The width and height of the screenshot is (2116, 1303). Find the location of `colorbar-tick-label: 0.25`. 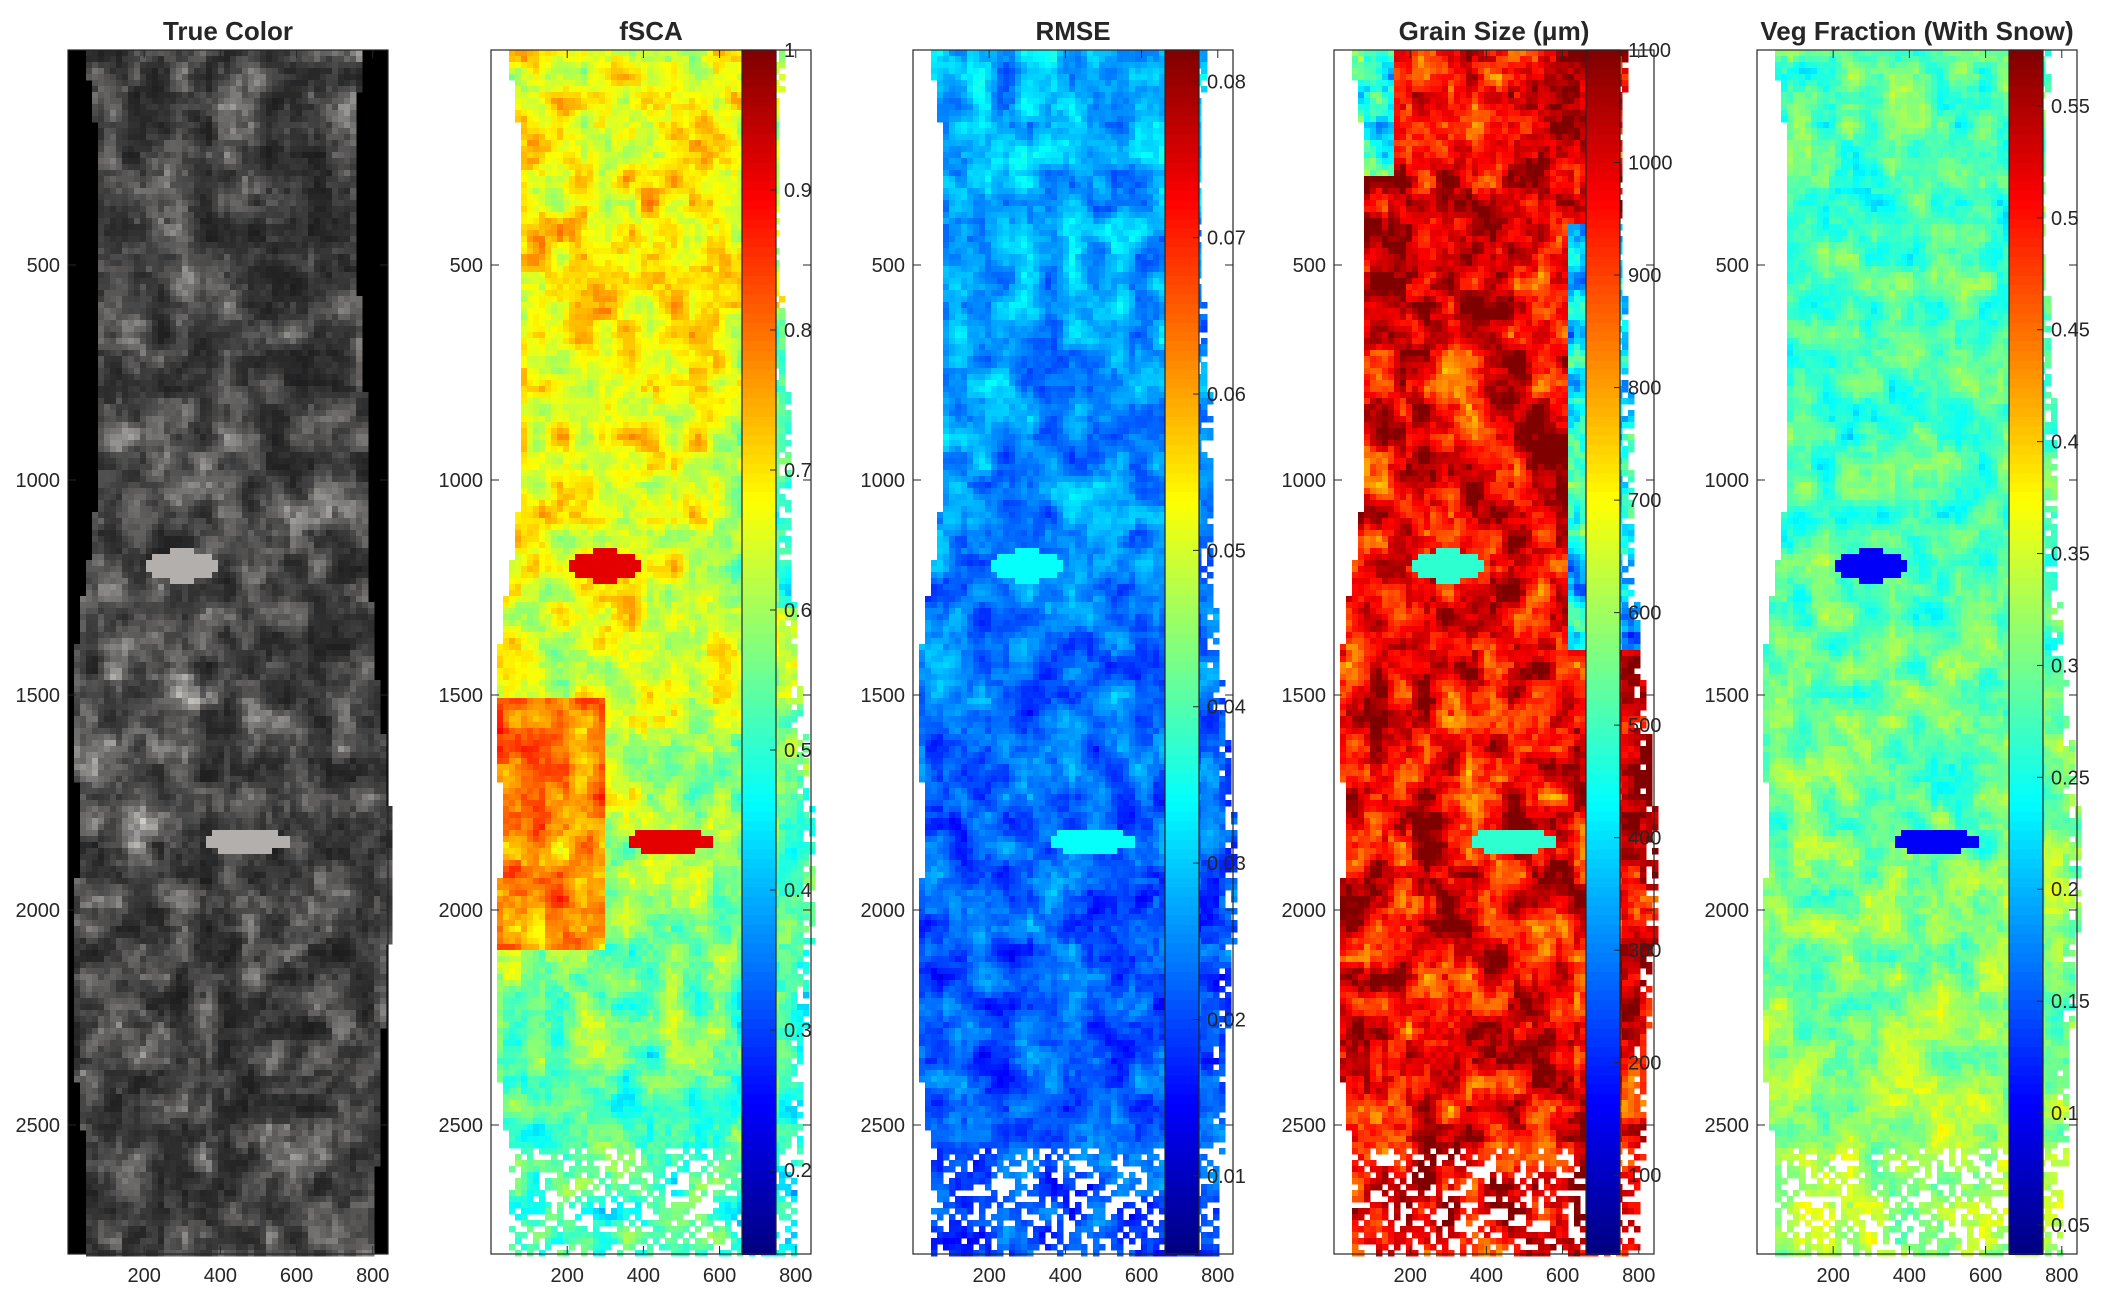

colorbar-tick-label: 0.25 is located at coordinates (2070, 778).